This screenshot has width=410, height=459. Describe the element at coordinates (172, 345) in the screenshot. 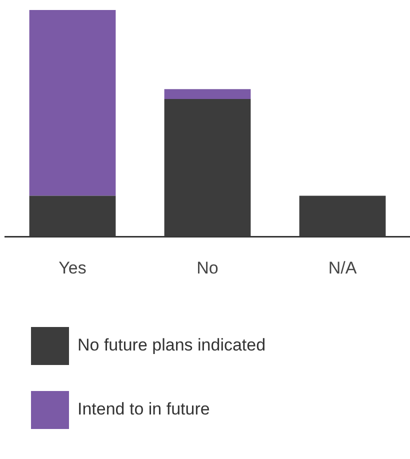

I see `legend-label: No future plans indicated` at that location.